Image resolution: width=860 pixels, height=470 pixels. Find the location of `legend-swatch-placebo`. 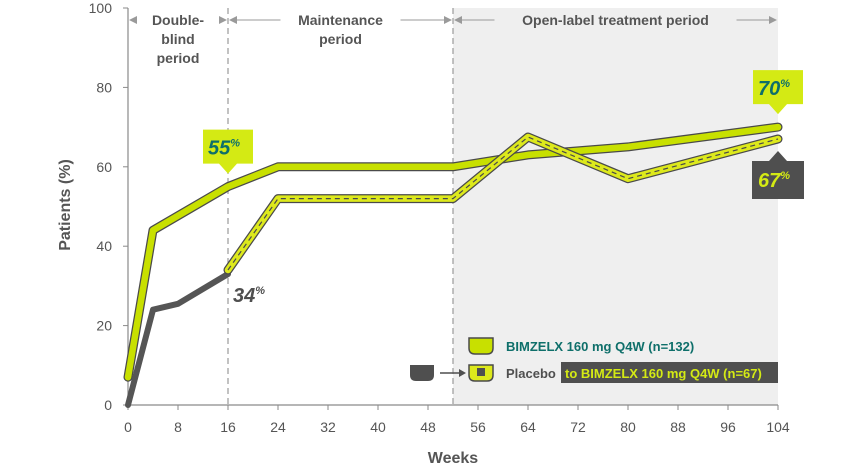

legend-swatch-placebo is located at coordinates (422, 373).